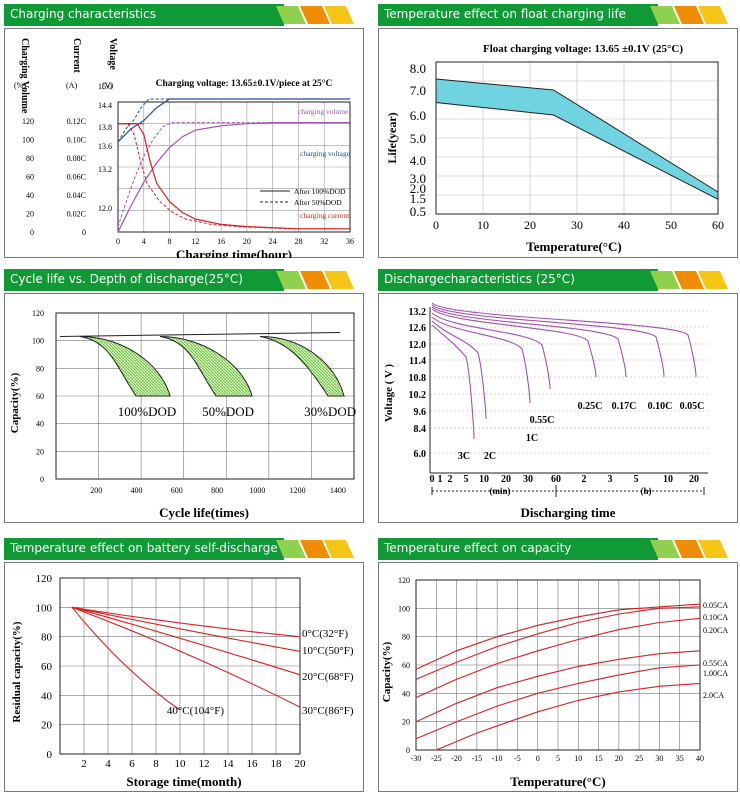  What do you see at coordinates (692, 406) in the screenshot?
I see `curve-label: 0.05C` at bounding box center [692, 406].